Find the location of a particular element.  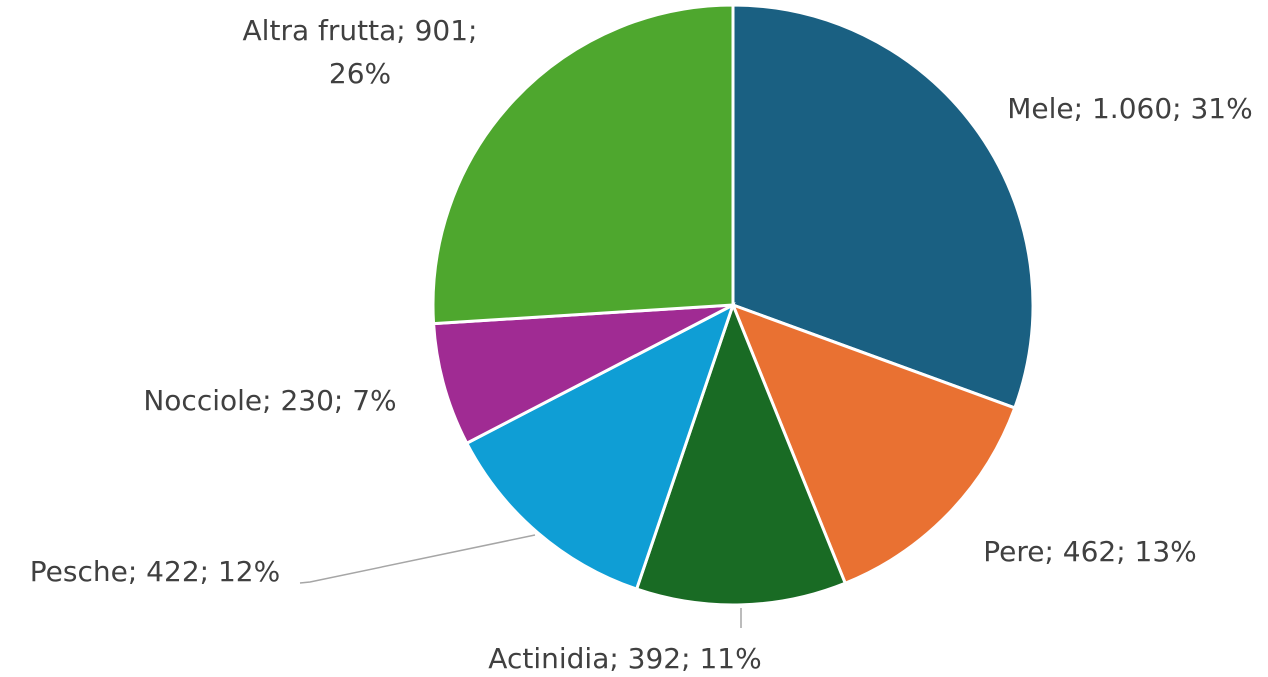

data-label: Altra frutta; 901; 26% is located at coordinates (360, 52).